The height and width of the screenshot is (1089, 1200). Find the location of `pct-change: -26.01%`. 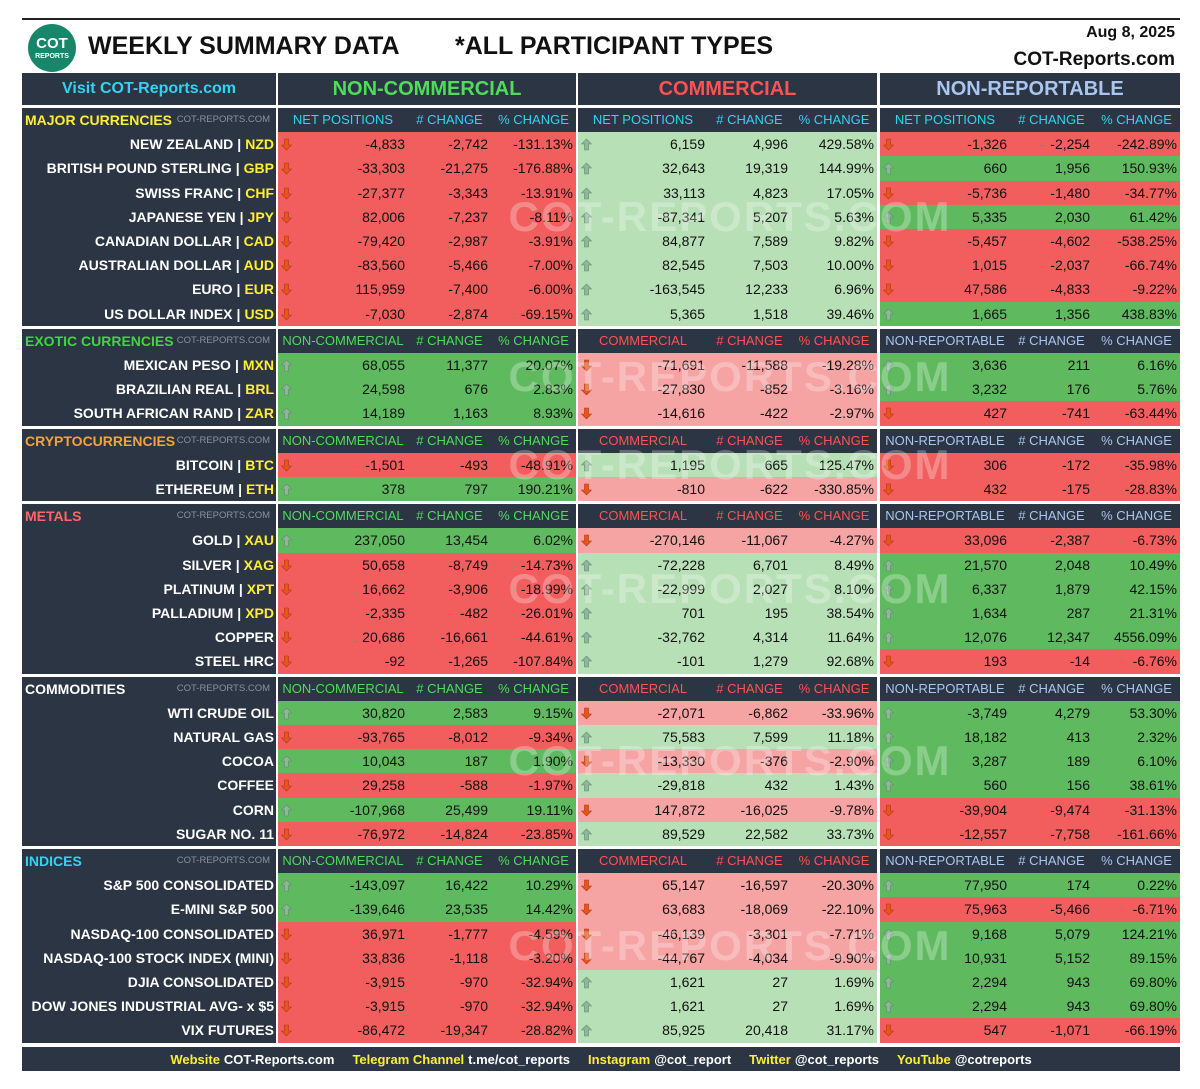

pct-change: -26.01% is located at coordinates (546, 613).